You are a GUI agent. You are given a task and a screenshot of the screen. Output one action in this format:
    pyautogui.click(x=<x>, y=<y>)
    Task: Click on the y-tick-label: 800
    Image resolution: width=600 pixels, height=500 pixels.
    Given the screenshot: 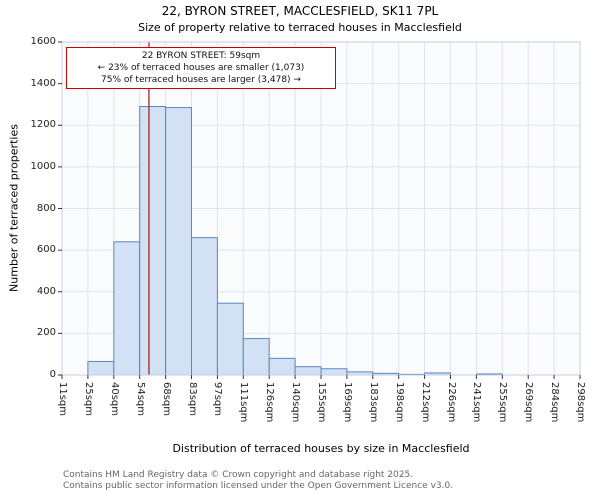 What is the action you would take?
    pyautogui.click(x=46, y=208)
    